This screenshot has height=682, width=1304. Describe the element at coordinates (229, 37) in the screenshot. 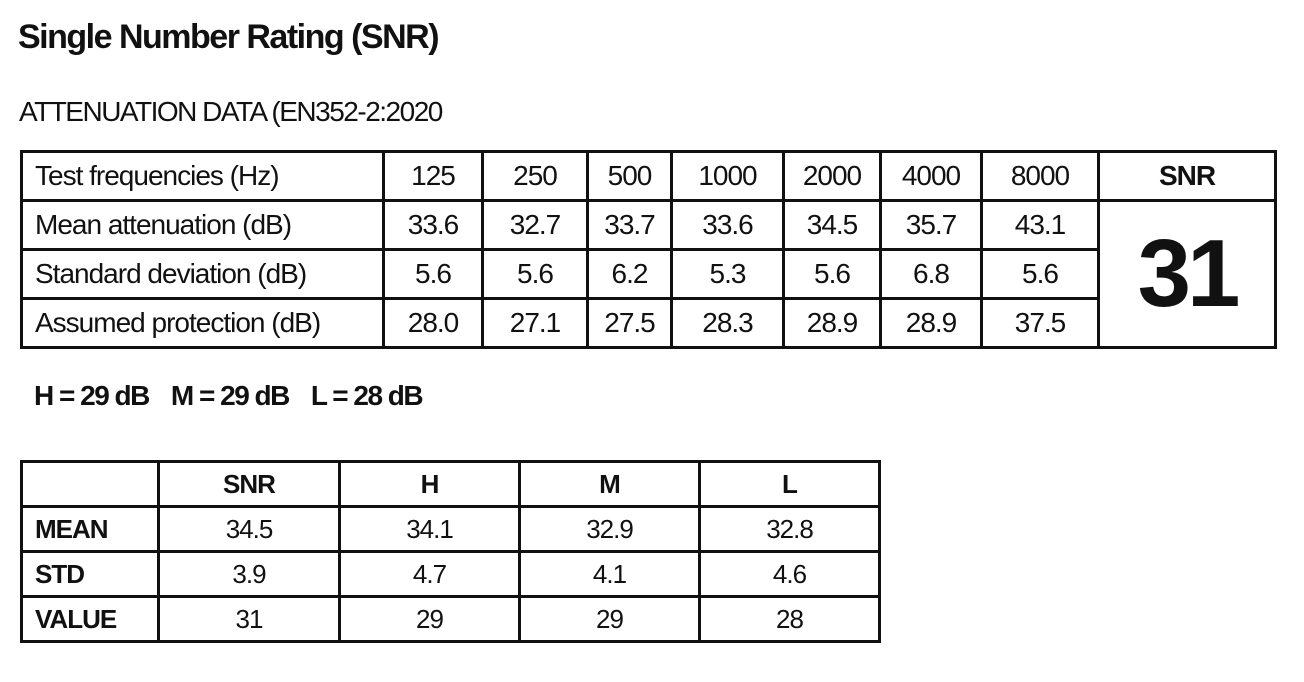

I see `title: Single Number Rating (SNR)` at that location.